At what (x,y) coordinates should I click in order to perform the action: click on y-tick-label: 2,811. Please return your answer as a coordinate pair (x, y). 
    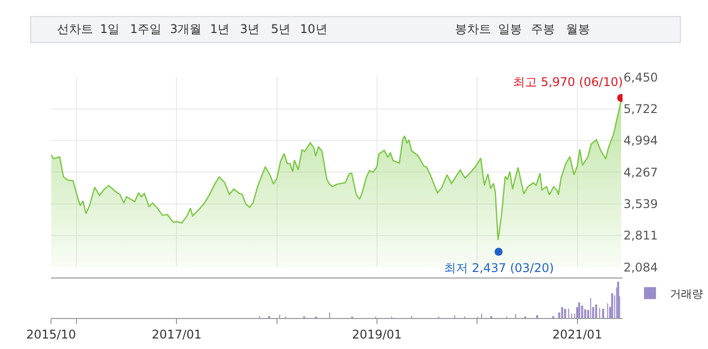
    Looking at the image, I should click on (641, 235).